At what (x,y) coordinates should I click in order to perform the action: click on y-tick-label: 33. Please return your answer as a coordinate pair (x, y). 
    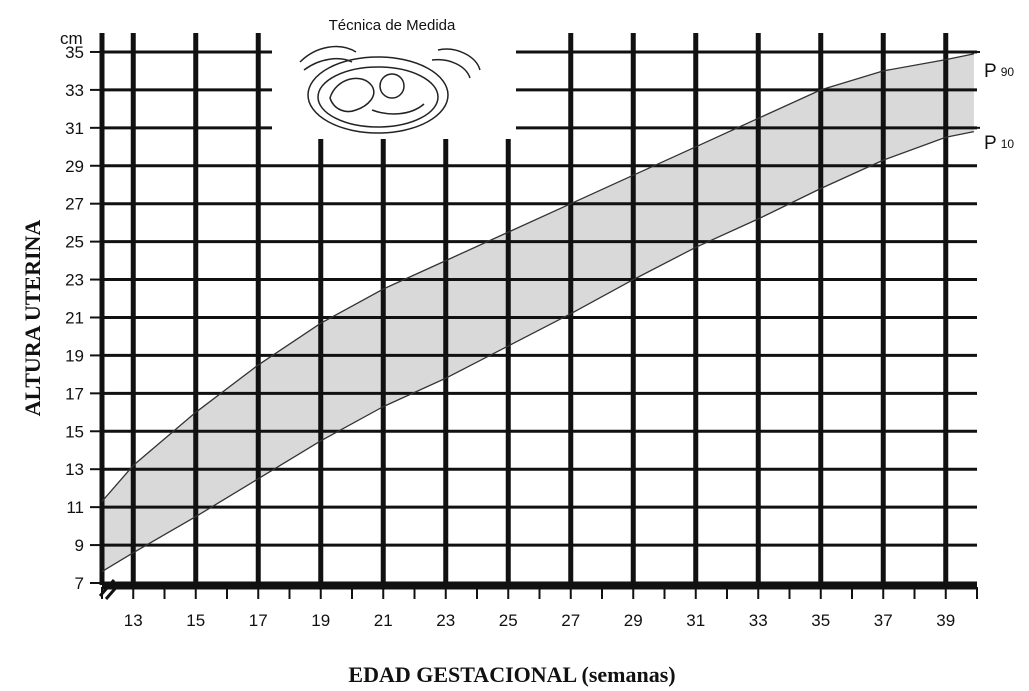
    Looking at the image, I should click on (74, 90).